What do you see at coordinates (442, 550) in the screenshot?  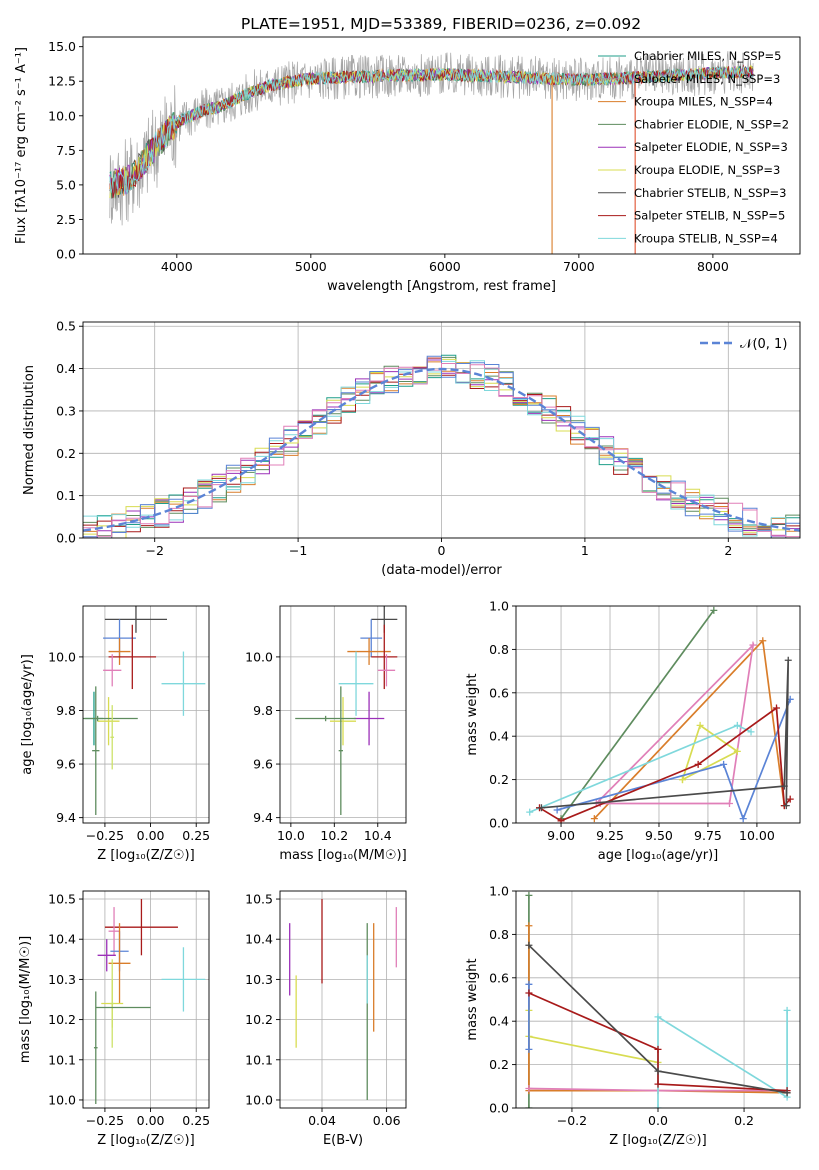 I see `x-tick-label: 0` at bounding box center [442, 550].